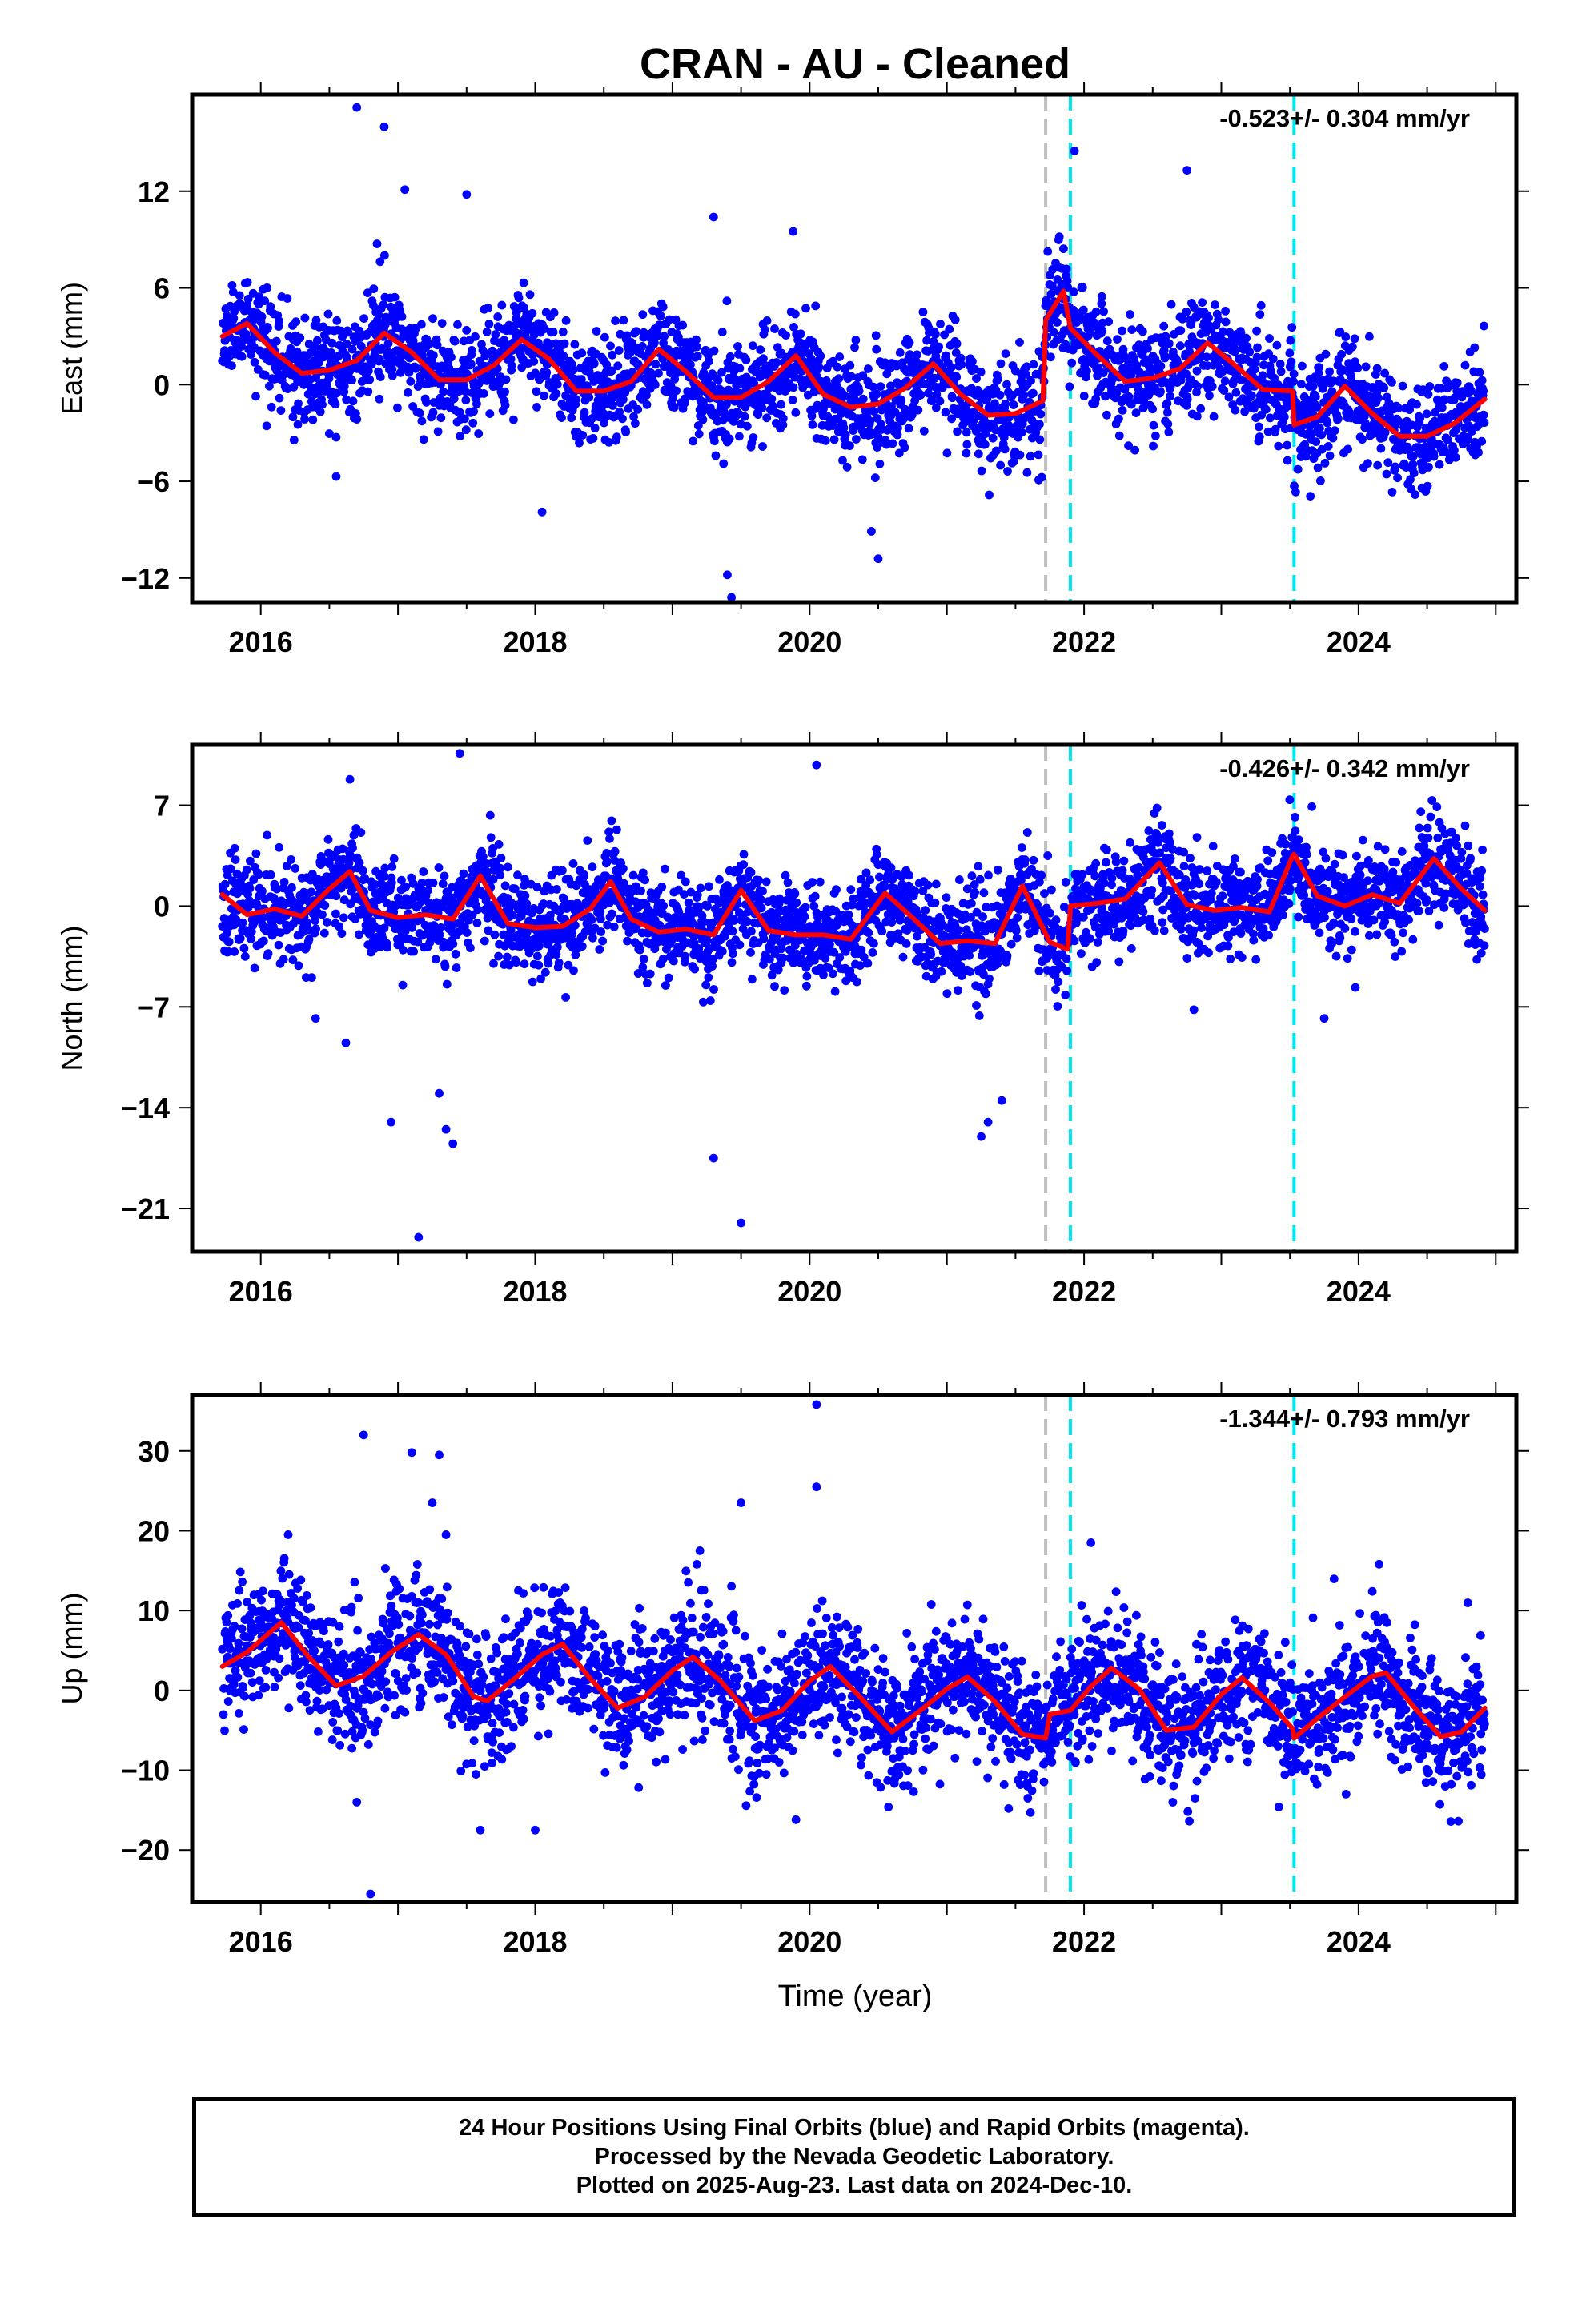 The image size is (1582, 2324). I want to click on data-point-outlier, so click(878, 559).